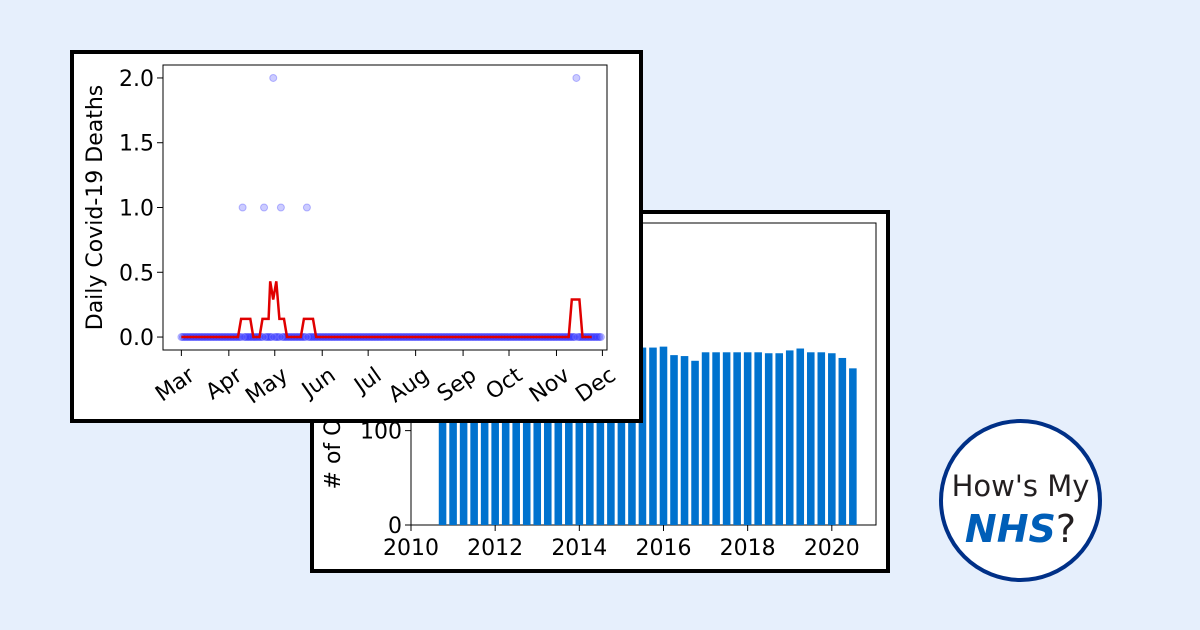 This screenshot has height=630, width=1200. I want to click on y-tick-label: 1.0, so click(136, 209).